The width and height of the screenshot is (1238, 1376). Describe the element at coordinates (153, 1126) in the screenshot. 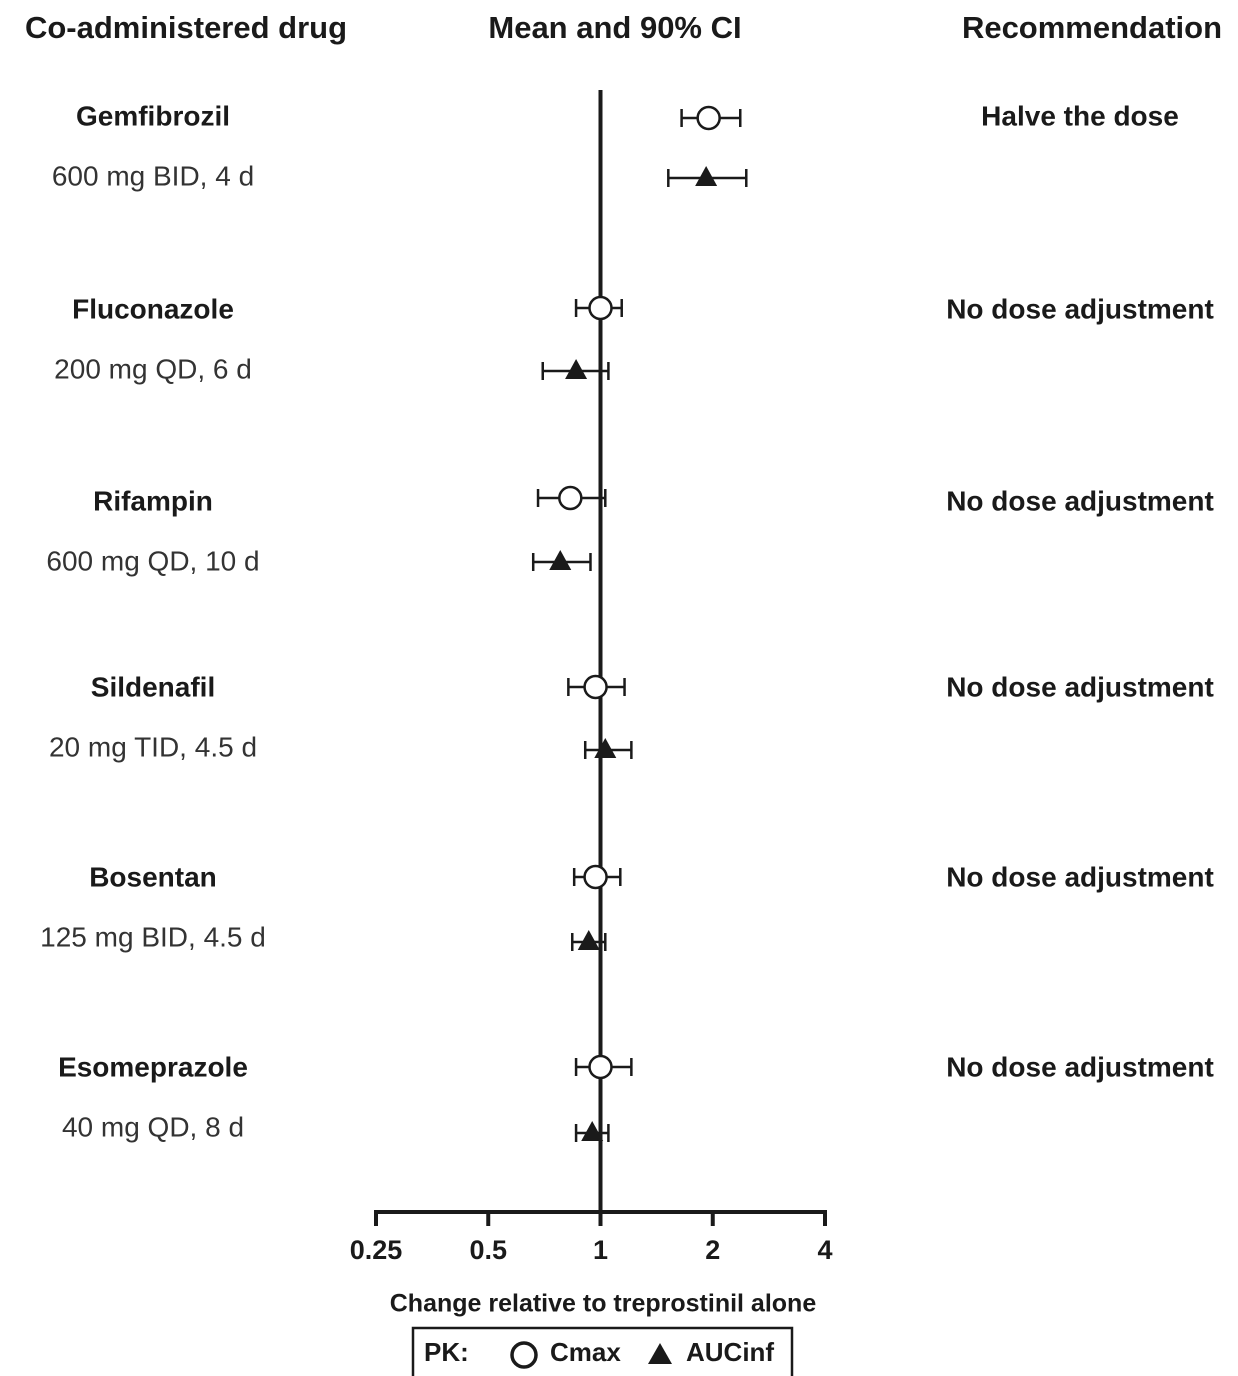

I see `dose-label: 40 mg QD, 8 d` at that location.